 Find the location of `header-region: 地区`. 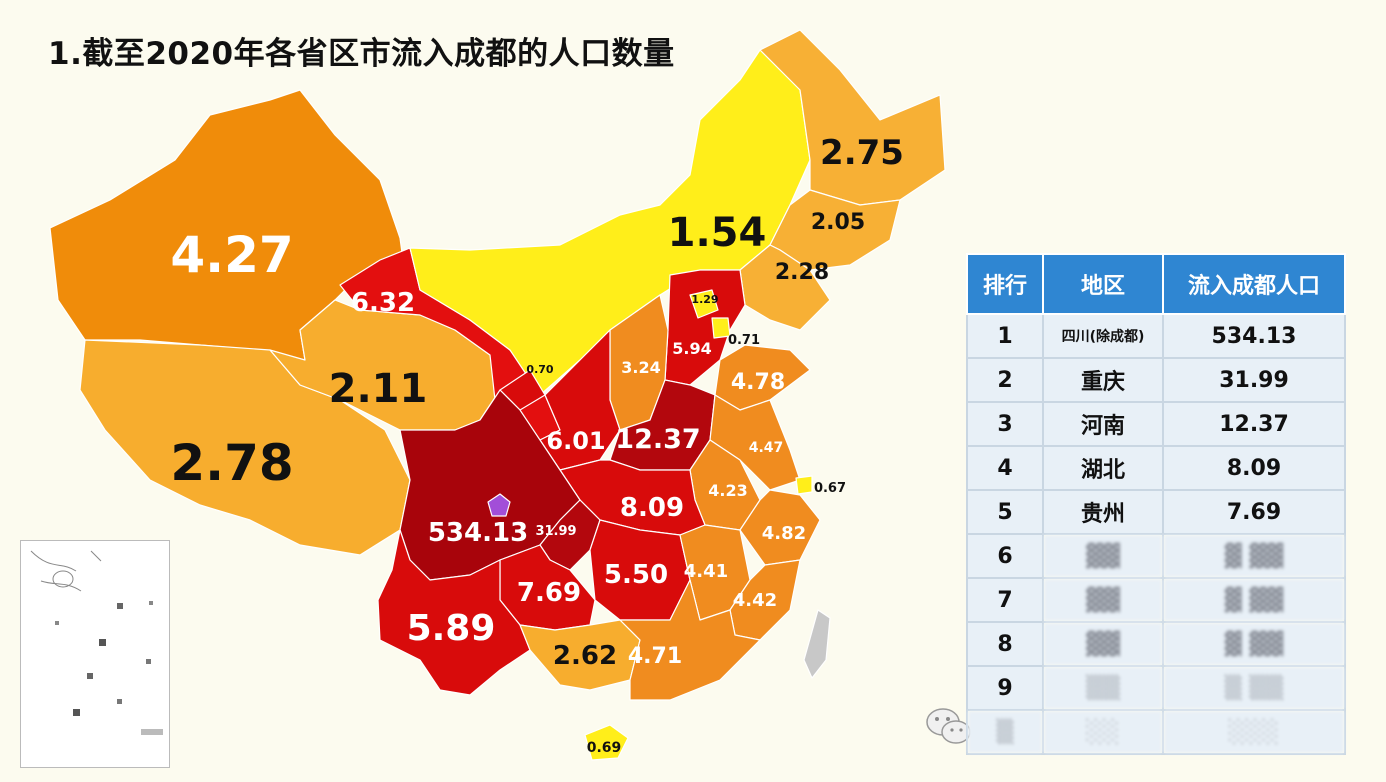

header-region: 地区 is located at coordinates (1103, 284).